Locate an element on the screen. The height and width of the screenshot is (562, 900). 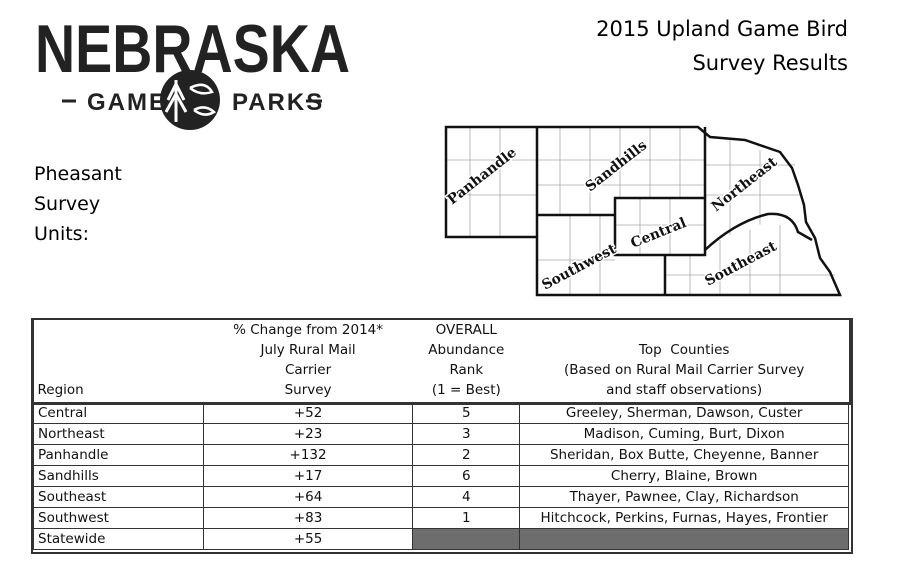
table-cell: Central is located at coordinates (118, 413).